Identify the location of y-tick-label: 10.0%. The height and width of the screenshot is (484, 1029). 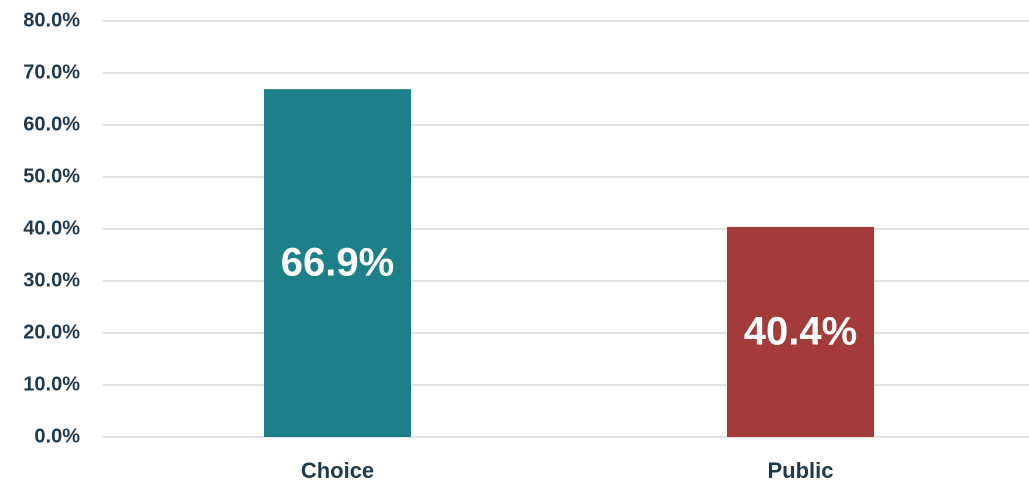
(51, 384).